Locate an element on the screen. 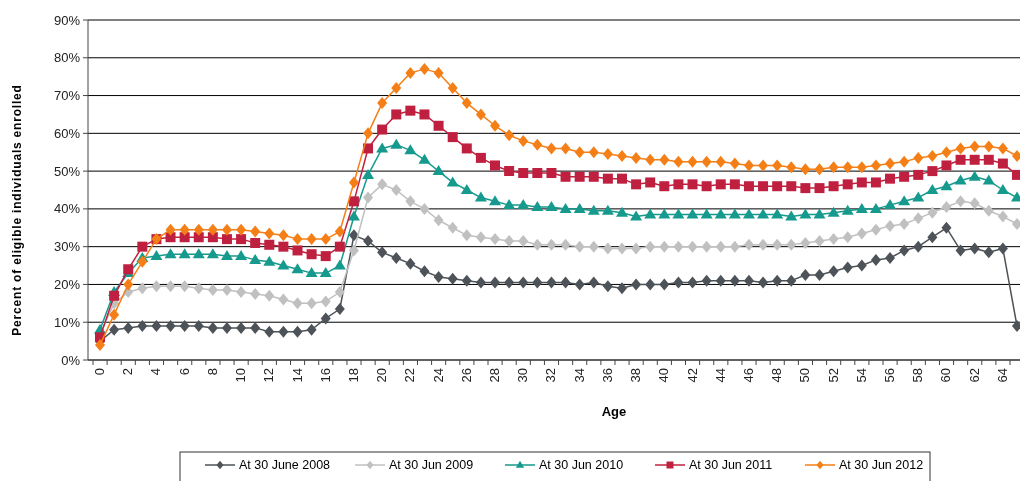 Image resolution: width=1020 pixels, height=481 pixels. x-tick-label: 42 is located at coordinates (692, 375).